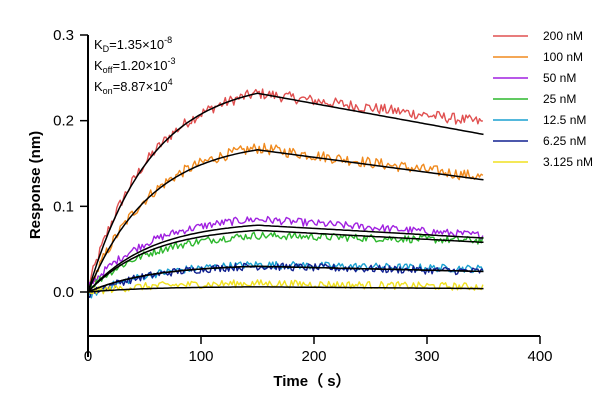 Image resolution: width=616 pixels, height=412 pixels. I want to click on x-axis-title: Time（ s）, so click(311, 381).